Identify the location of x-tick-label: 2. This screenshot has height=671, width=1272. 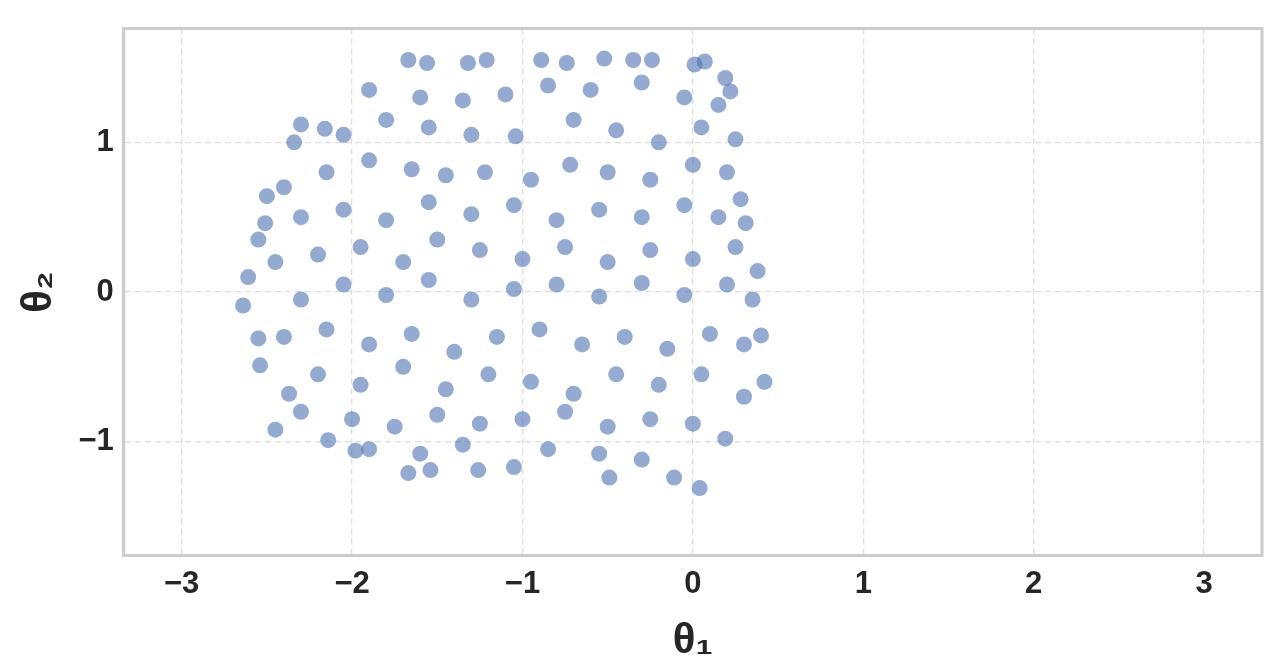
(1034, 582).